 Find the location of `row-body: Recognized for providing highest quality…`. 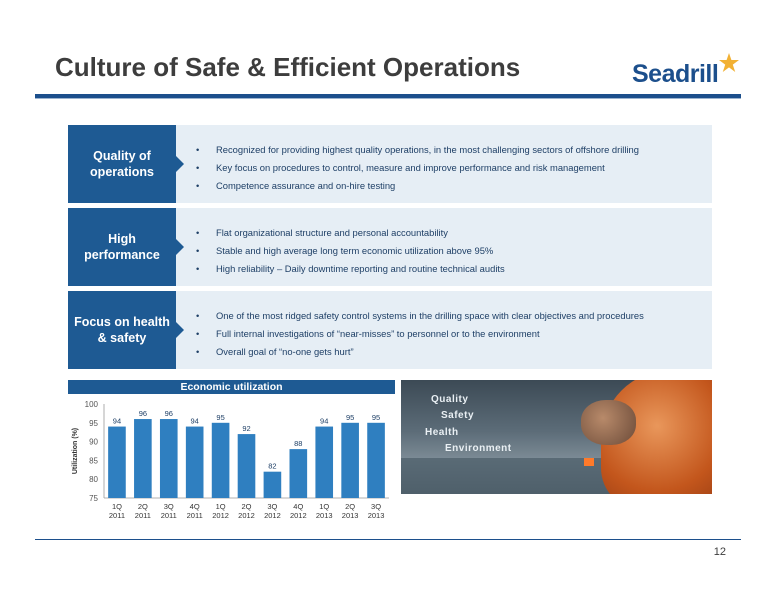

row-body: Recognized for providing highest quality… is located at coordinates (444, 164).